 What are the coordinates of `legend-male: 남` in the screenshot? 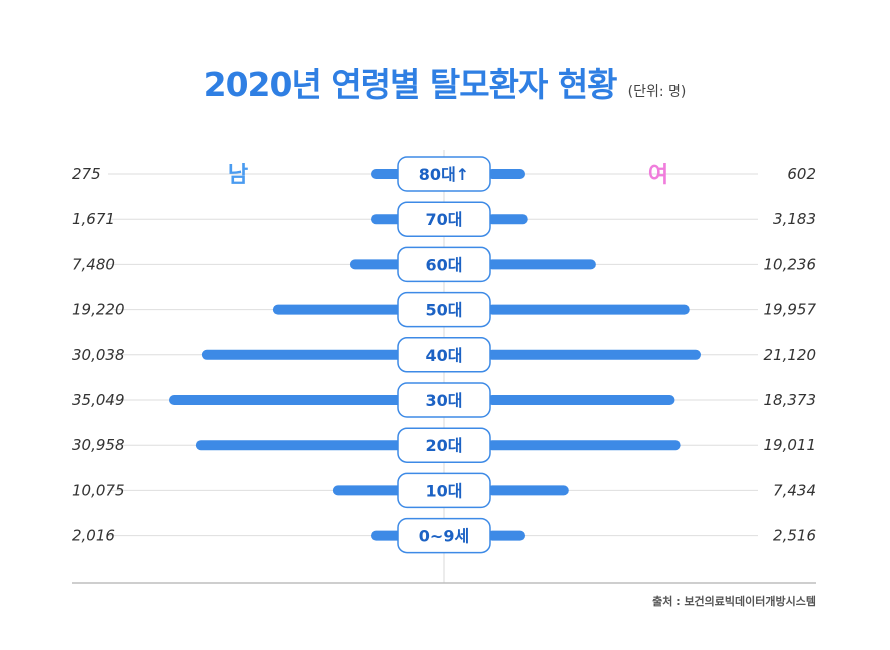 It's located at (238, 175).